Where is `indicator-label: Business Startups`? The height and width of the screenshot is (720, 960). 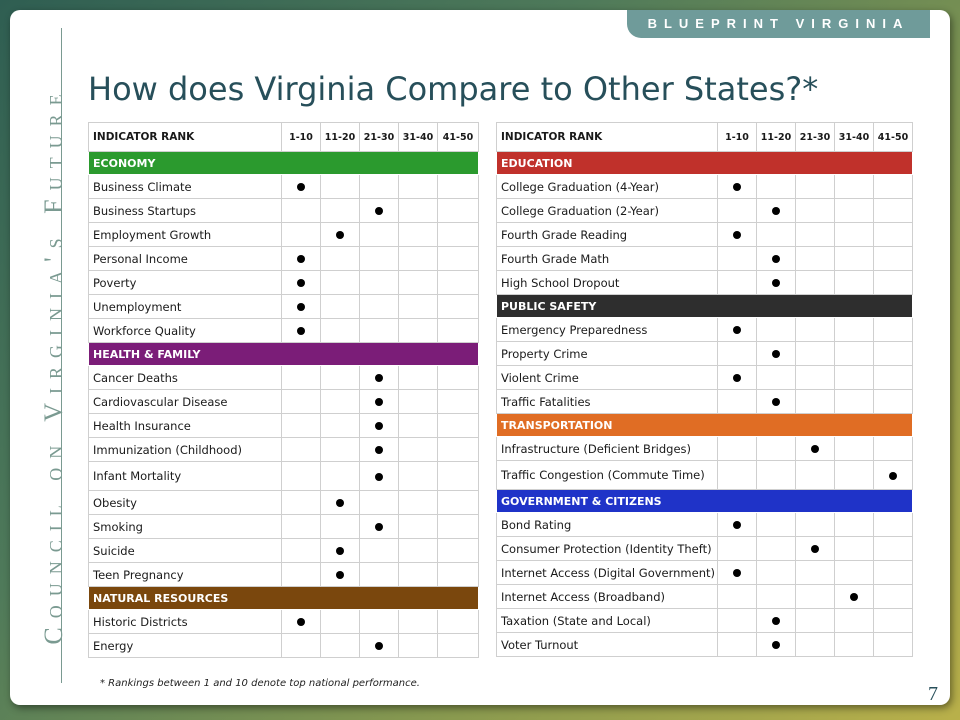 indicator-label: Business Startups is located at coordinates (185, 210).